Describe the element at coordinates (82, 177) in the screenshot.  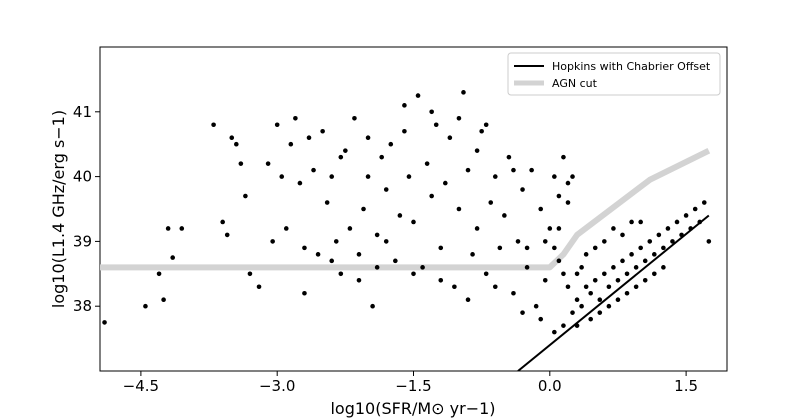
I see `y-tick-label: 40` at that location.